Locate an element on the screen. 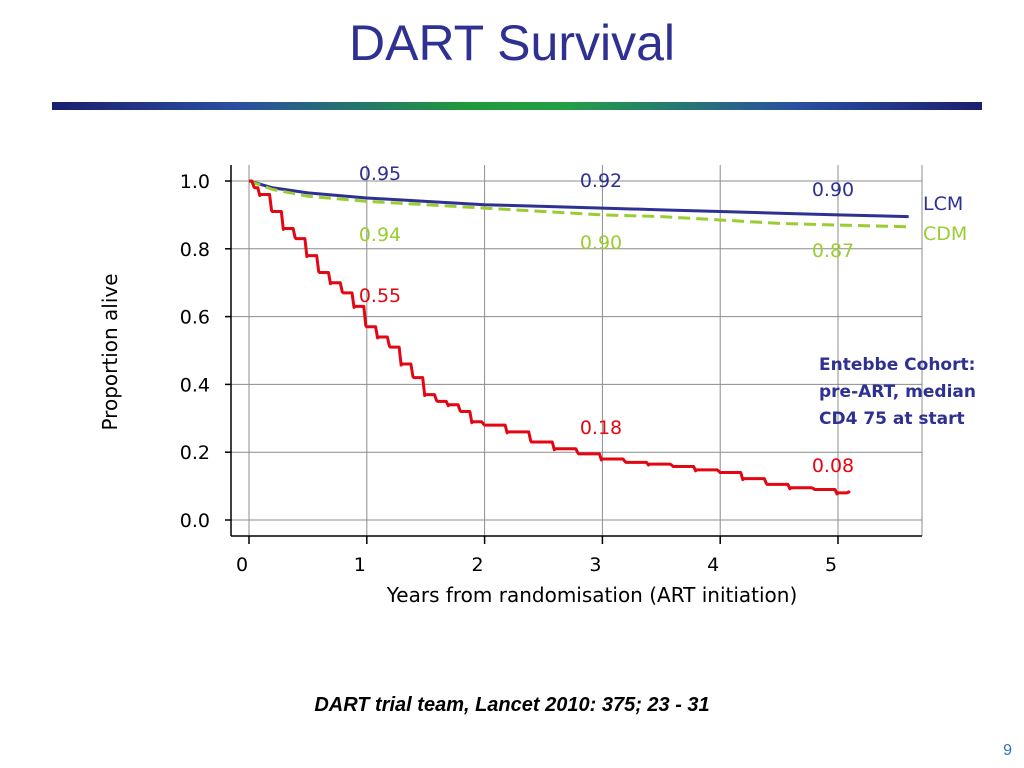 The width and height of the screenshot is (1024, 768). y-tick-label: 0.2 is located at coordinates (195, 453).